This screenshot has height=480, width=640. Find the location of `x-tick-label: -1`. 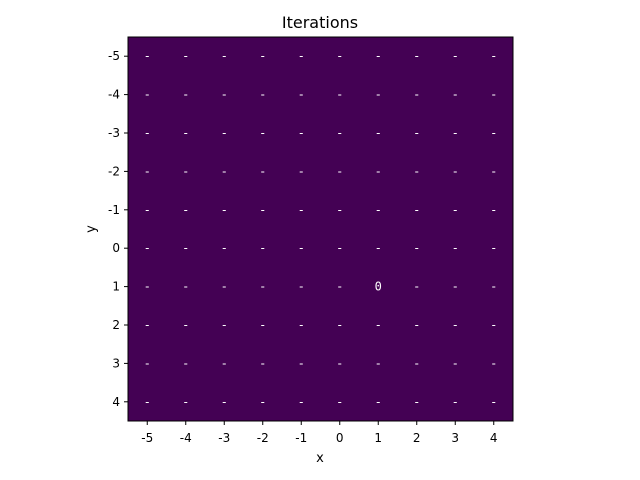

x-tick-label: -1 is located at coordinates (301, 438).